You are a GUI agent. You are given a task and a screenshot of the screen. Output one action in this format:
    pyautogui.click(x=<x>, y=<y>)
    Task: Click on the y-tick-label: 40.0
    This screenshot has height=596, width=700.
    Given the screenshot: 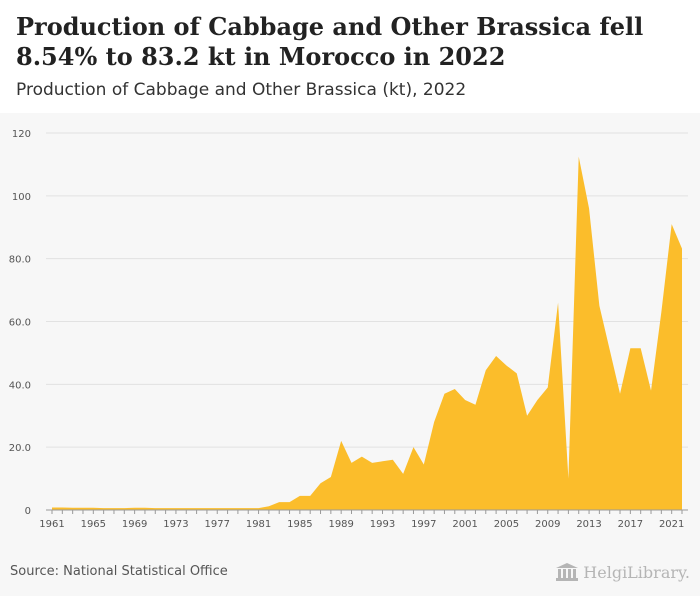 What is the action you would take?
    pyautogui.click(x=20, y=385)
    